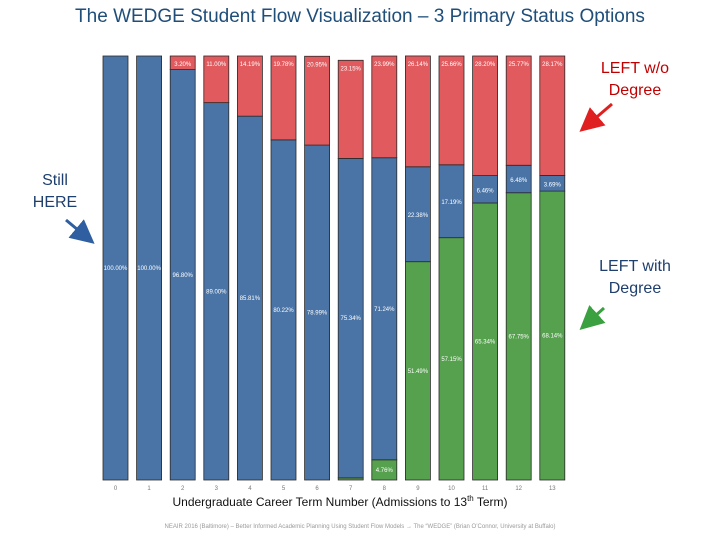 This screenshot has width=720, height=540. I want to click on x-tick-label: 6, so click(317, 489).